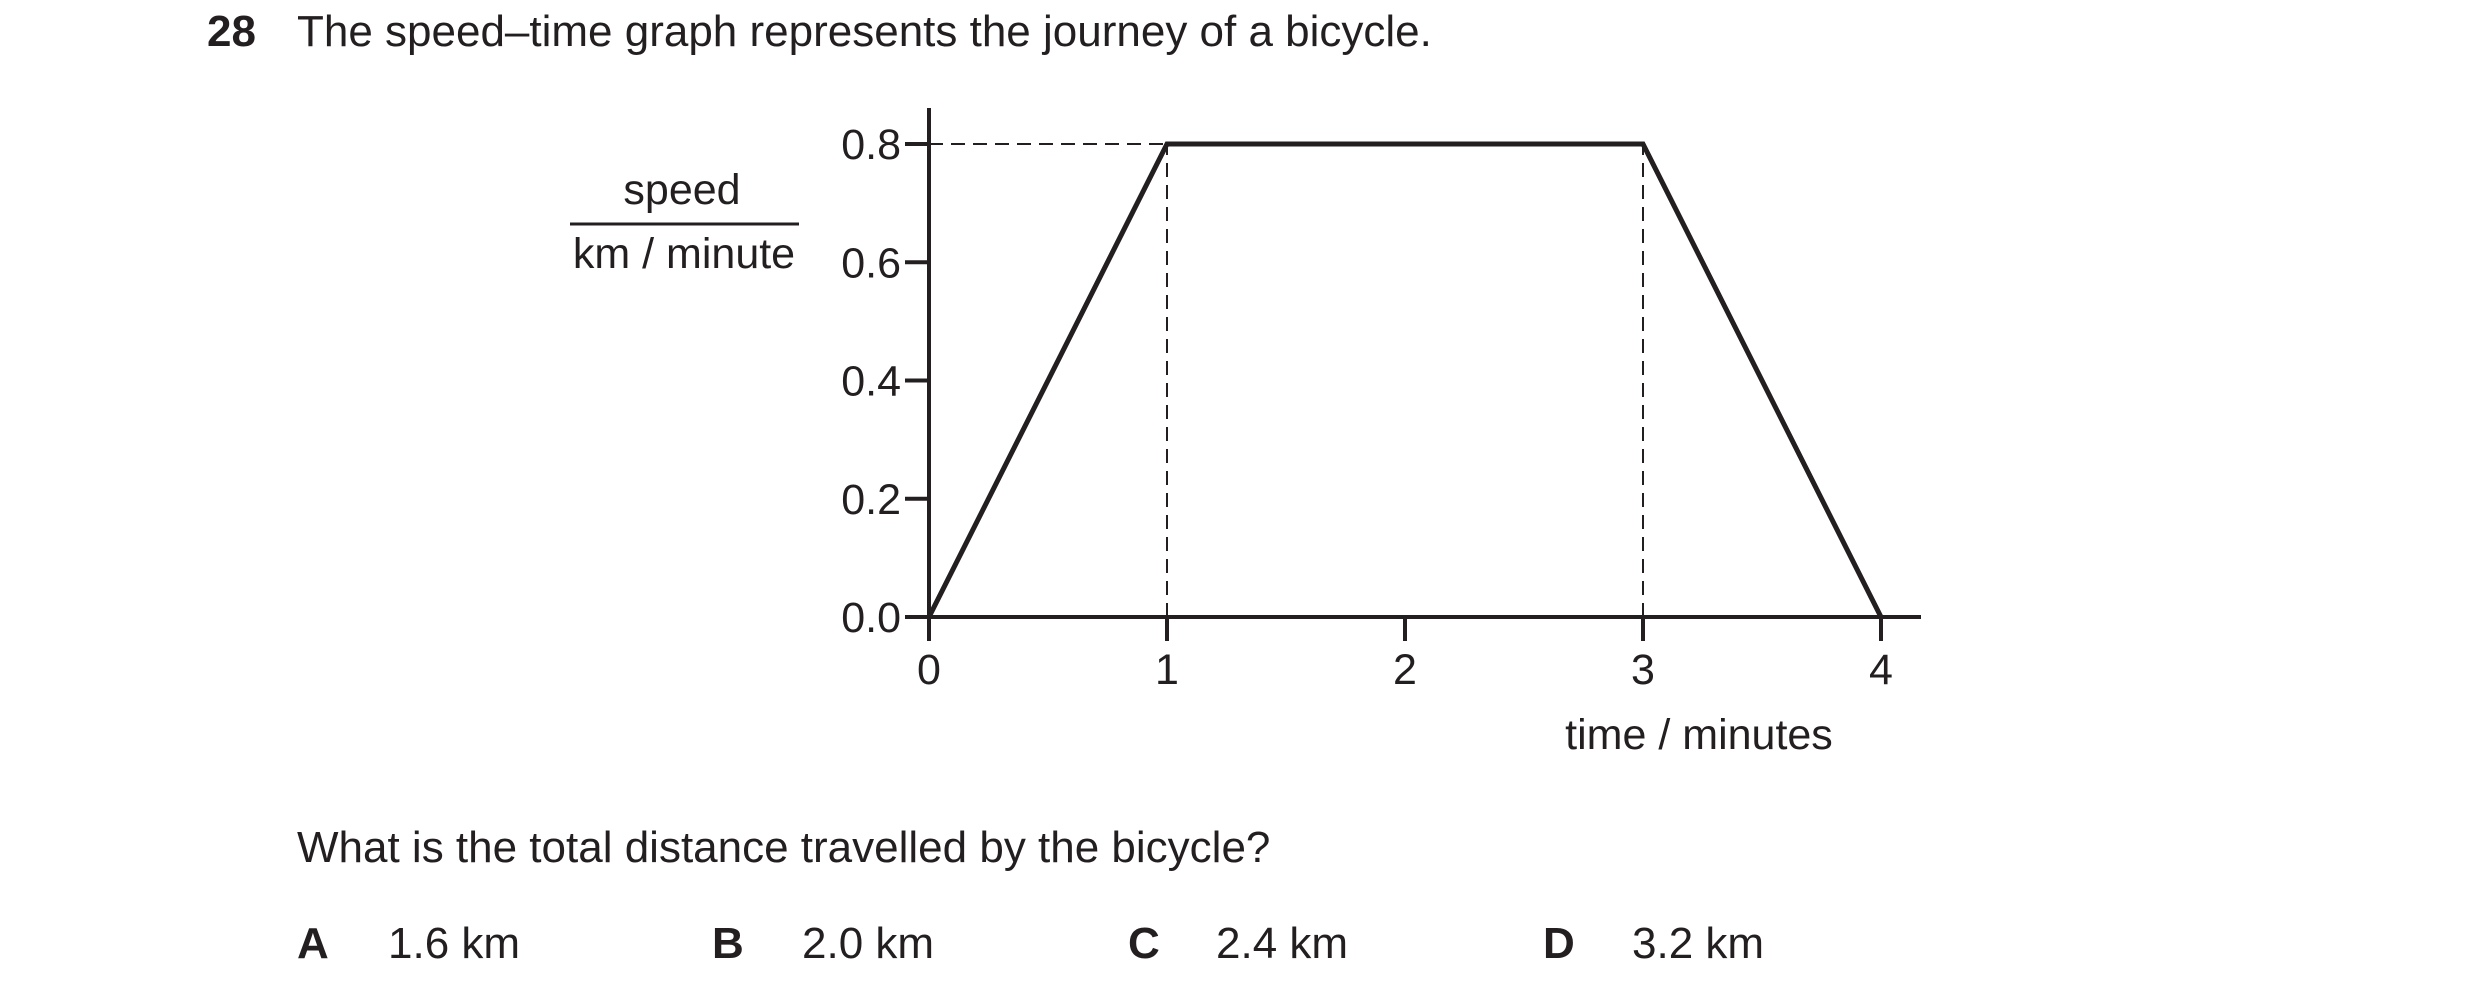  What do you see at coordinates (231, 31) in the screenshot?
I see `question-number: 28` at bounding box center [231, 31].